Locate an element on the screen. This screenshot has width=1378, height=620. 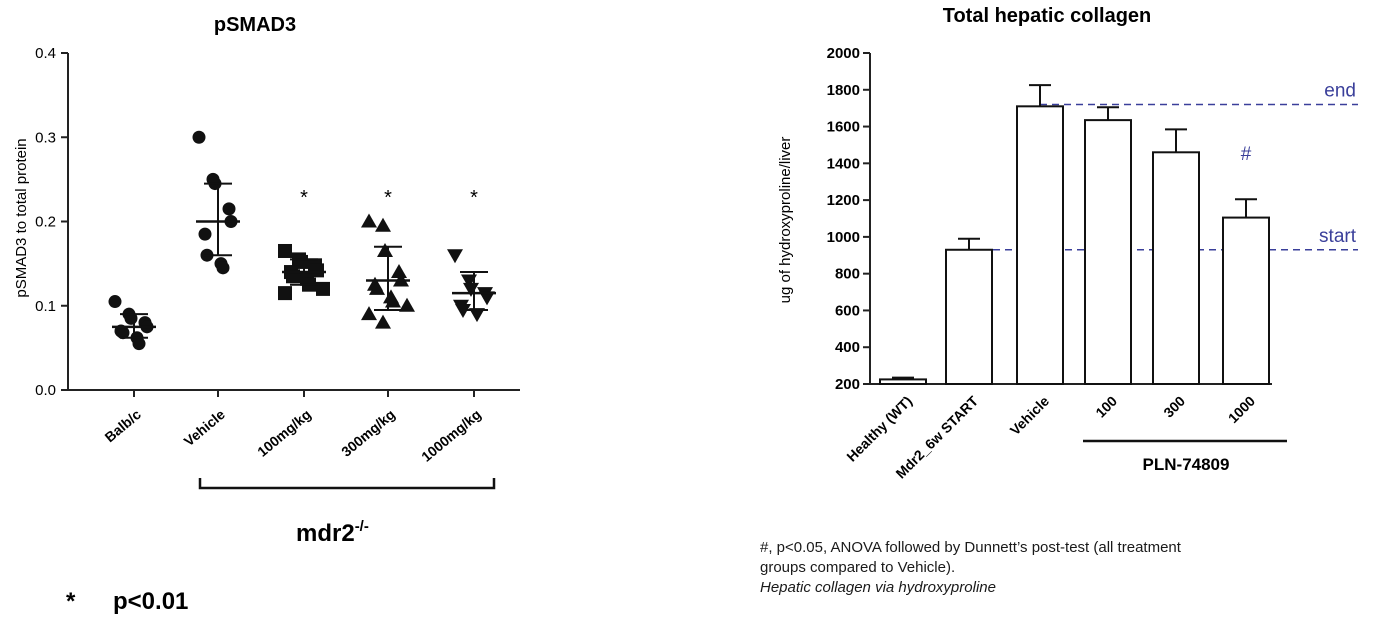
right-y-tick-label: 800 is located at coordinates (847, 274).